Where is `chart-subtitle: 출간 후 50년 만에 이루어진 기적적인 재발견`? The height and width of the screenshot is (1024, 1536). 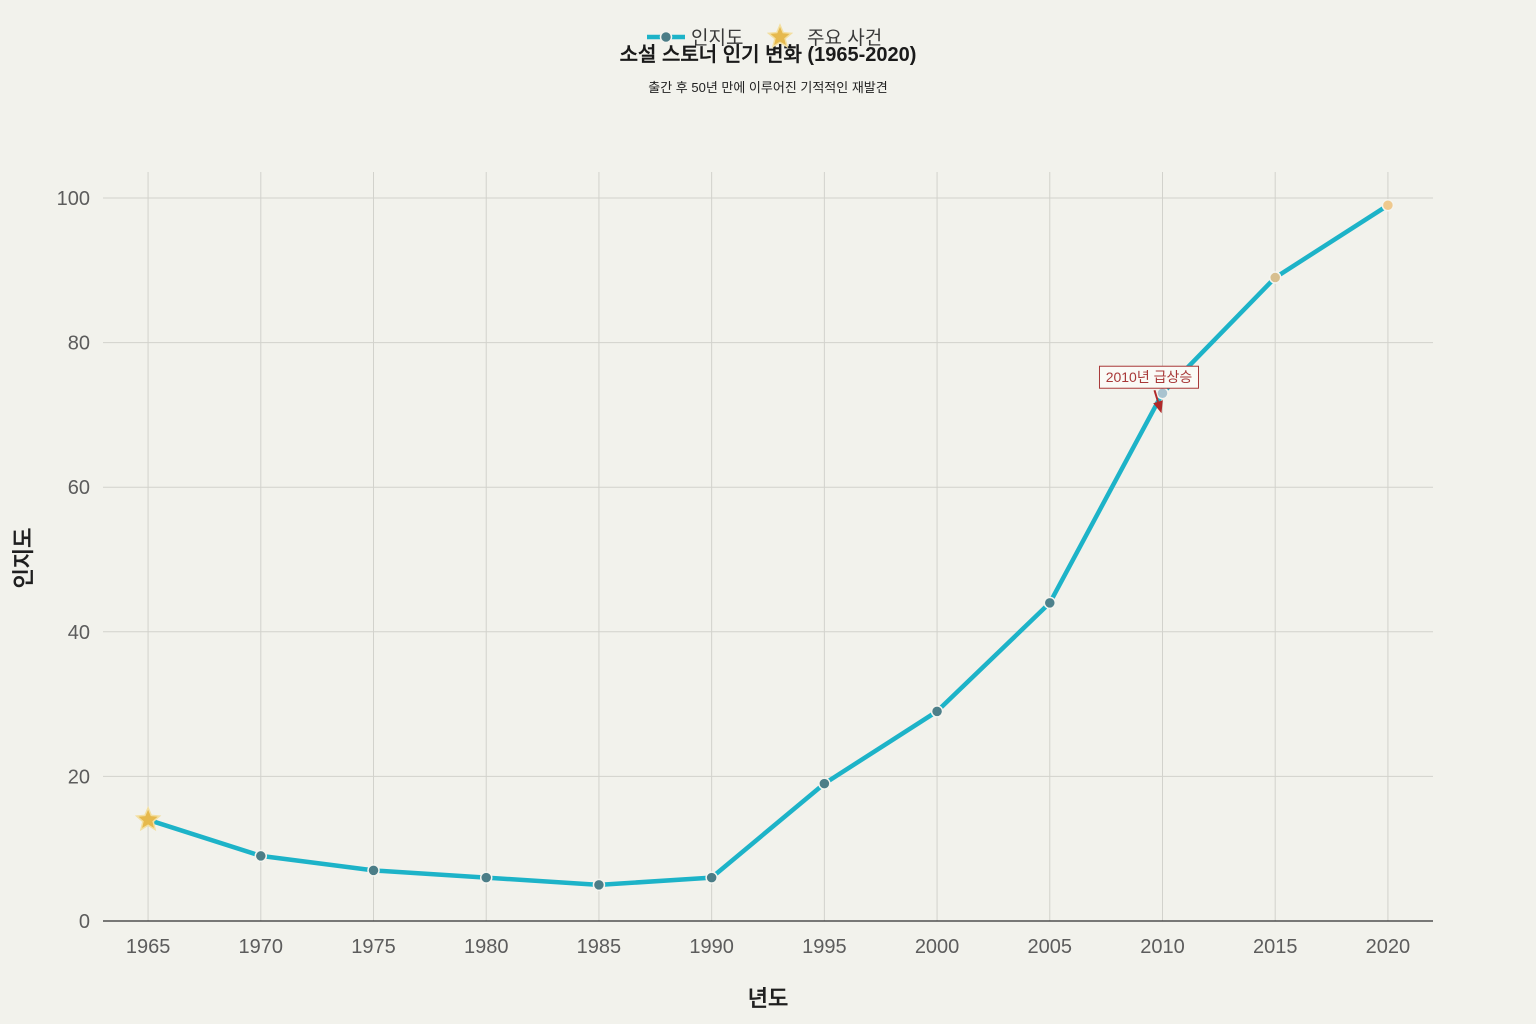 chart-subtitle: 출간 후 50년 만에 이루어진 기적적인 재발견 is located at coordinates (767, 87).